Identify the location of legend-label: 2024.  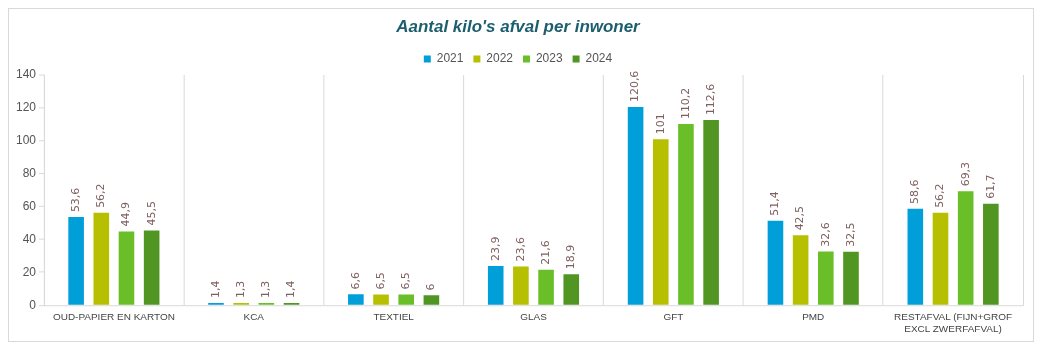
(599, 58).